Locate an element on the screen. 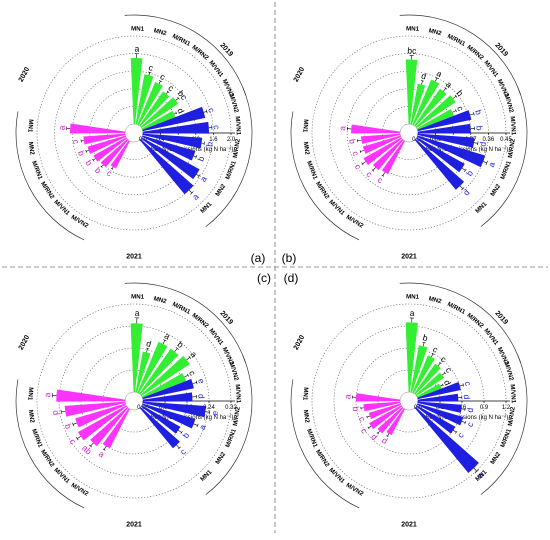 This screenshot has height=540, width=550. panel-label-a: (a) is located at coordinates (258, 258).